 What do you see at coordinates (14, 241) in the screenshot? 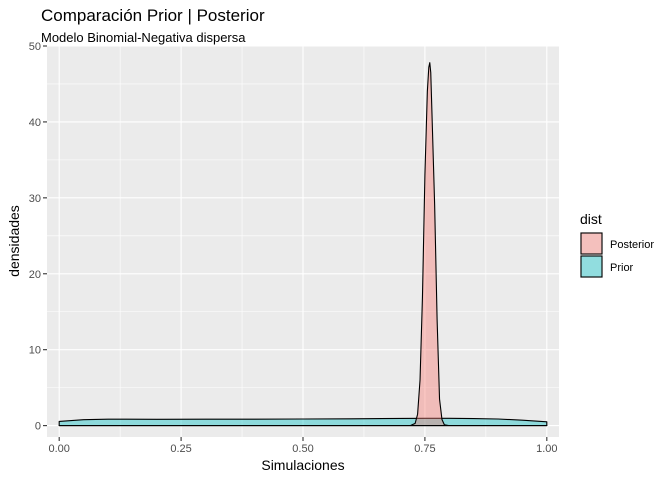
I see `y-axis-title: densidades` at bounding box center [14, 241].